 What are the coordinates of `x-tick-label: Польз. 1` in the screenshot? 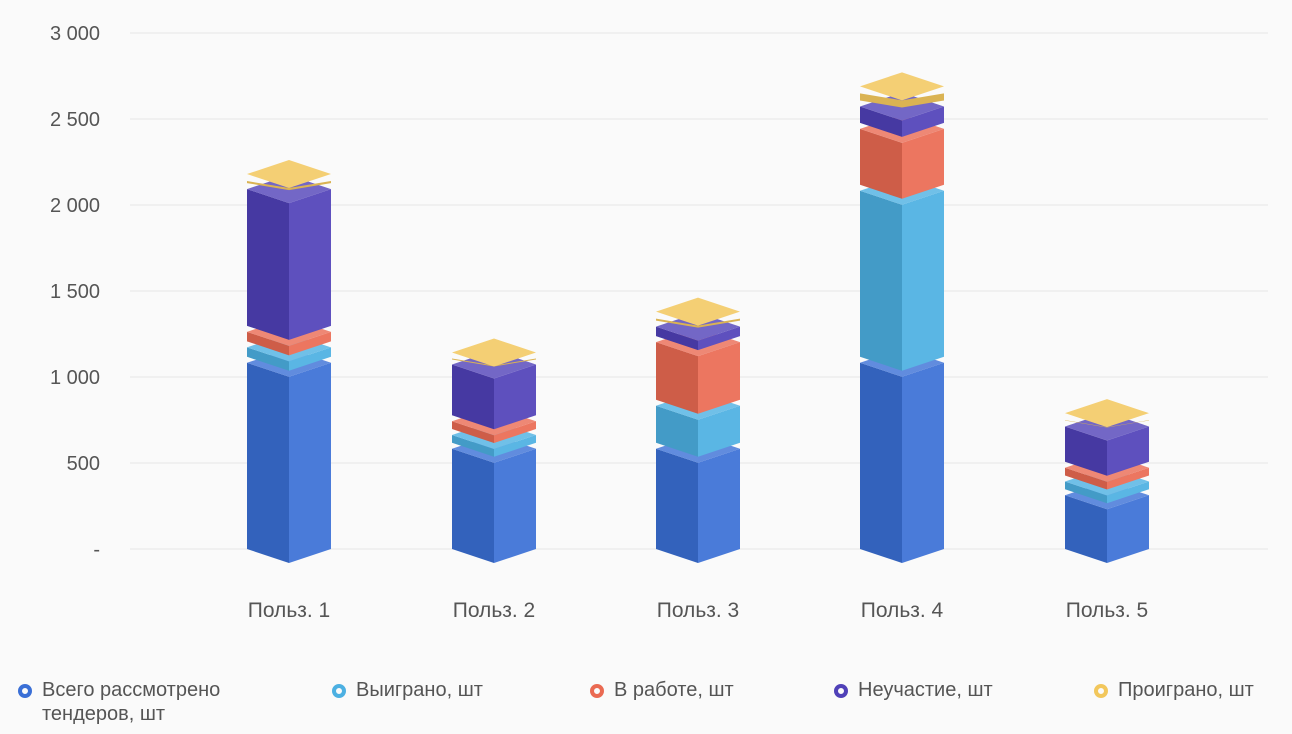 It's located at (289, 610).